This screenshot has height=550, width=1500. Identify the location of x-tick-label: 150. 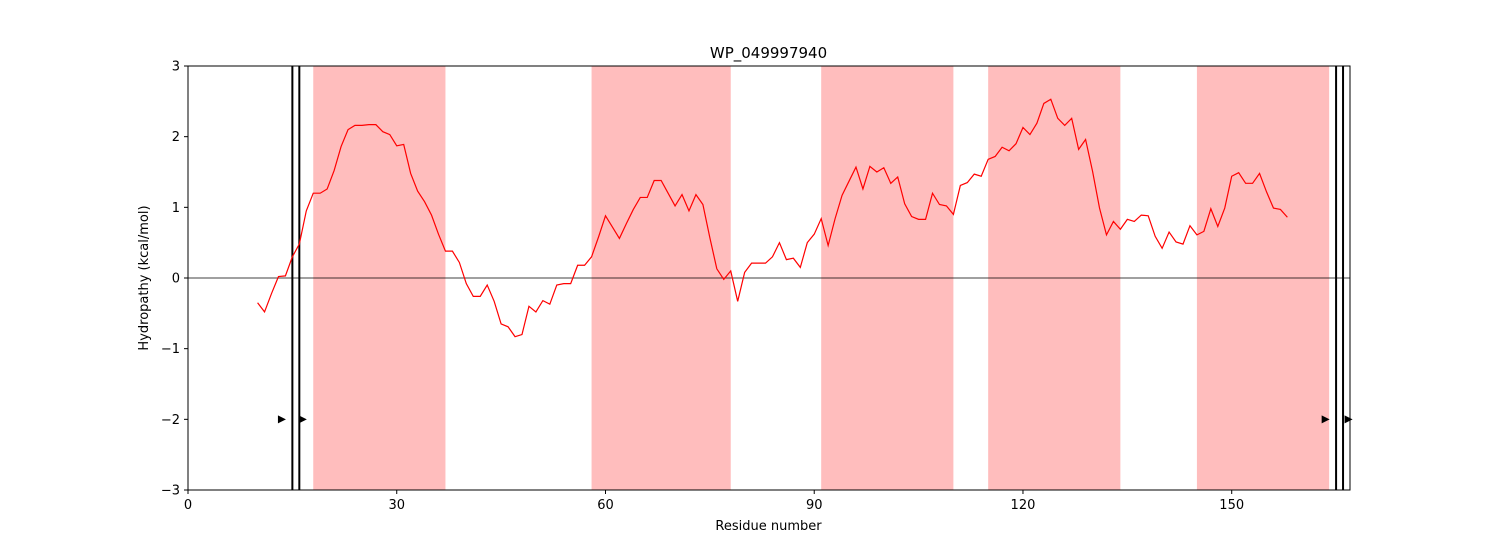
(1231, 505).